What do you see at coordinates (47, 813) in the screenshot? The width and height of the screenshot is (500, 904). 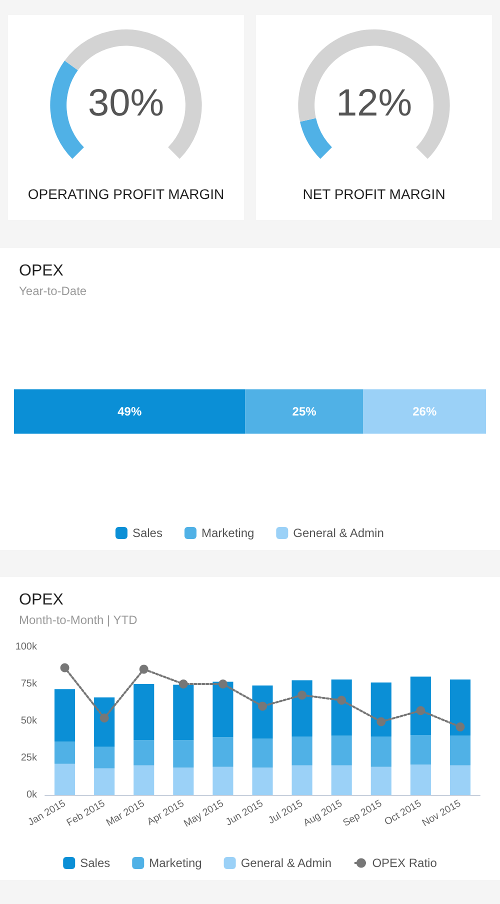 I see `x-tick-label: Jan 2015` at bounding box center [47, 813].